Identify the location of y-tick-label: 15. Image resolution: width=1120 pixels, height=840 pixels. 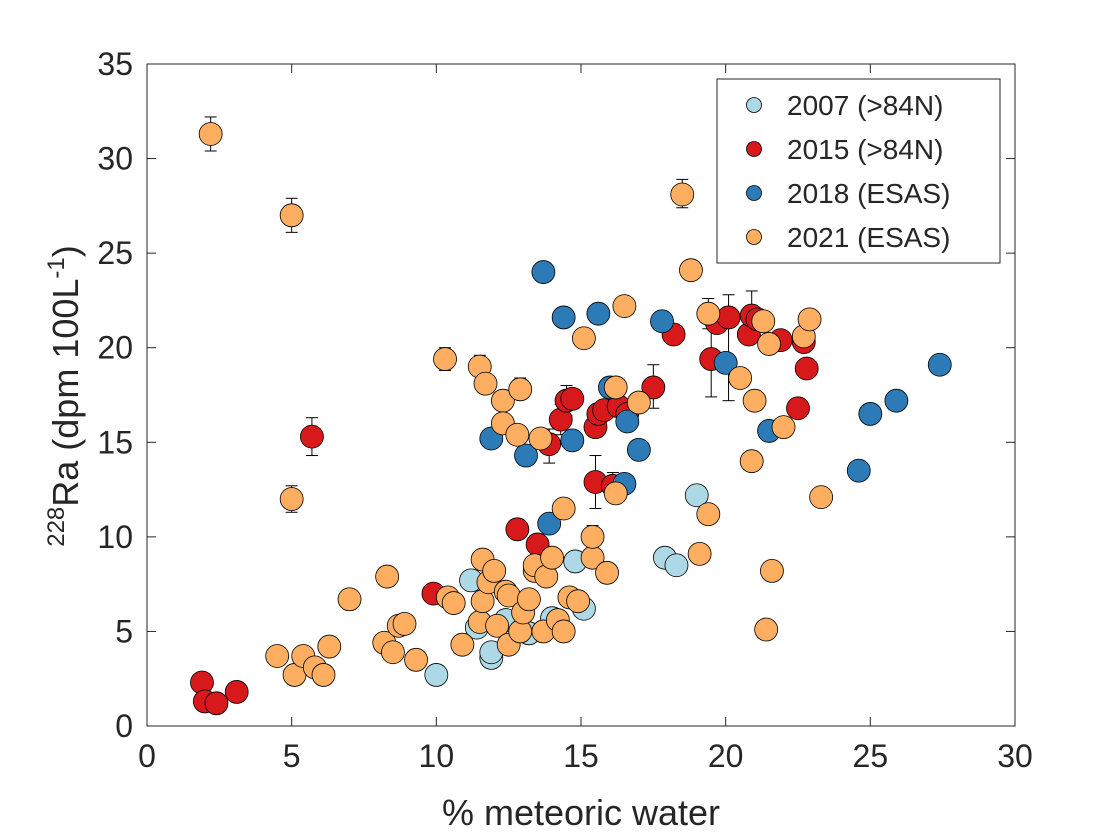
(115, 442).